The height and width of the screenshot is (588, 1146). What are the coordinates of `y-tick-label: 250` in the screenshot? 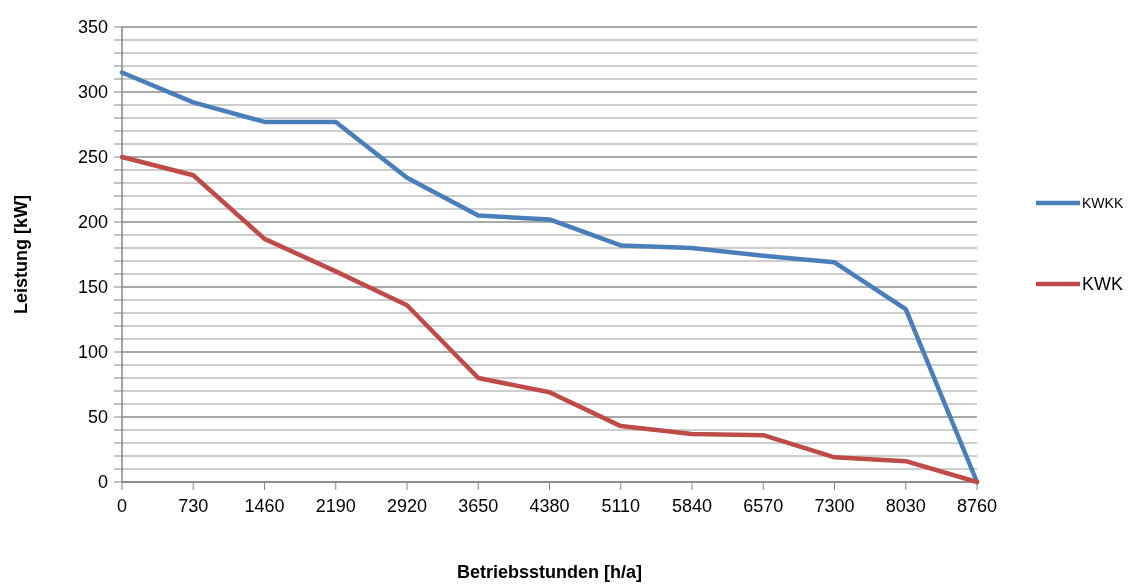 It's located at (92, 157).